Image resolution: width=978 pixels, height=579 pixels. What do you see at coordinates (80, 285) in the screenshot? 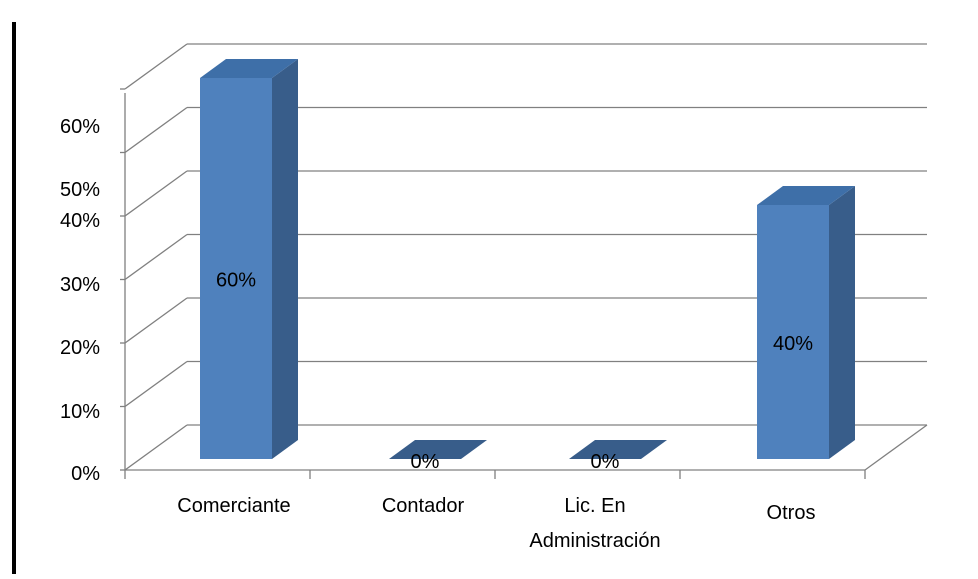
I see `y-tick-label: 30%` at bounding box center [80, 285].